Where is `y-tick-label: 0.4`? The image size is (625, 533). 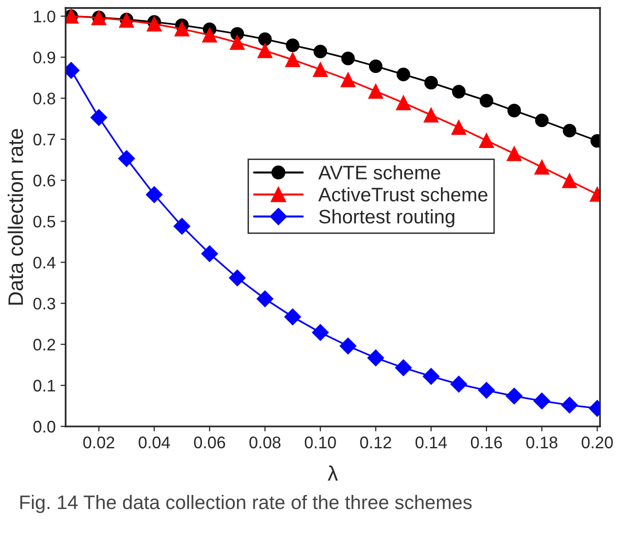 y-tick-label: 0.4 is located at coordinates (44, 262).